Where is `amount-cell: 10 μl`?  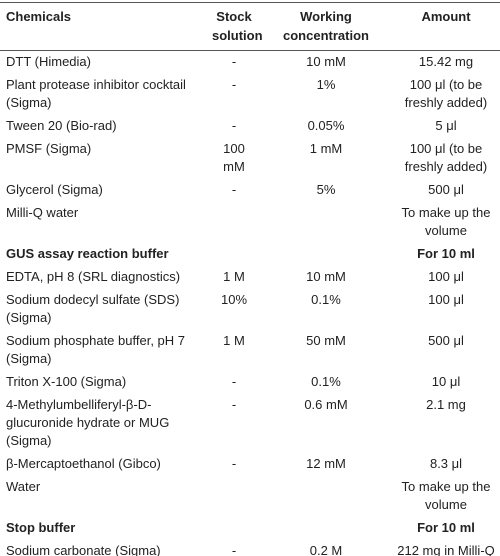
amount-cell: 10 μl is located at coordinates (446, 381).